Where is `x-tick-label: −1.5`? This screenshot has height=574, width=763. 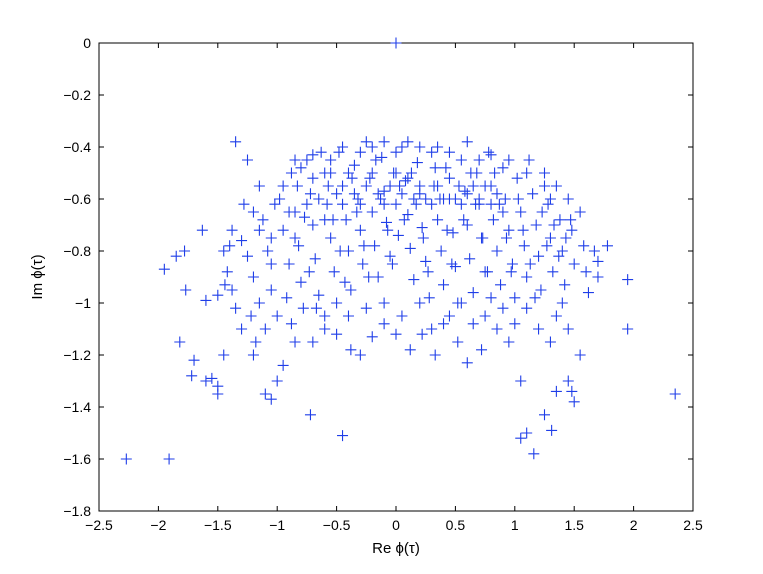
x-tick-label: −1.5 is located at coordinates (218, 525).